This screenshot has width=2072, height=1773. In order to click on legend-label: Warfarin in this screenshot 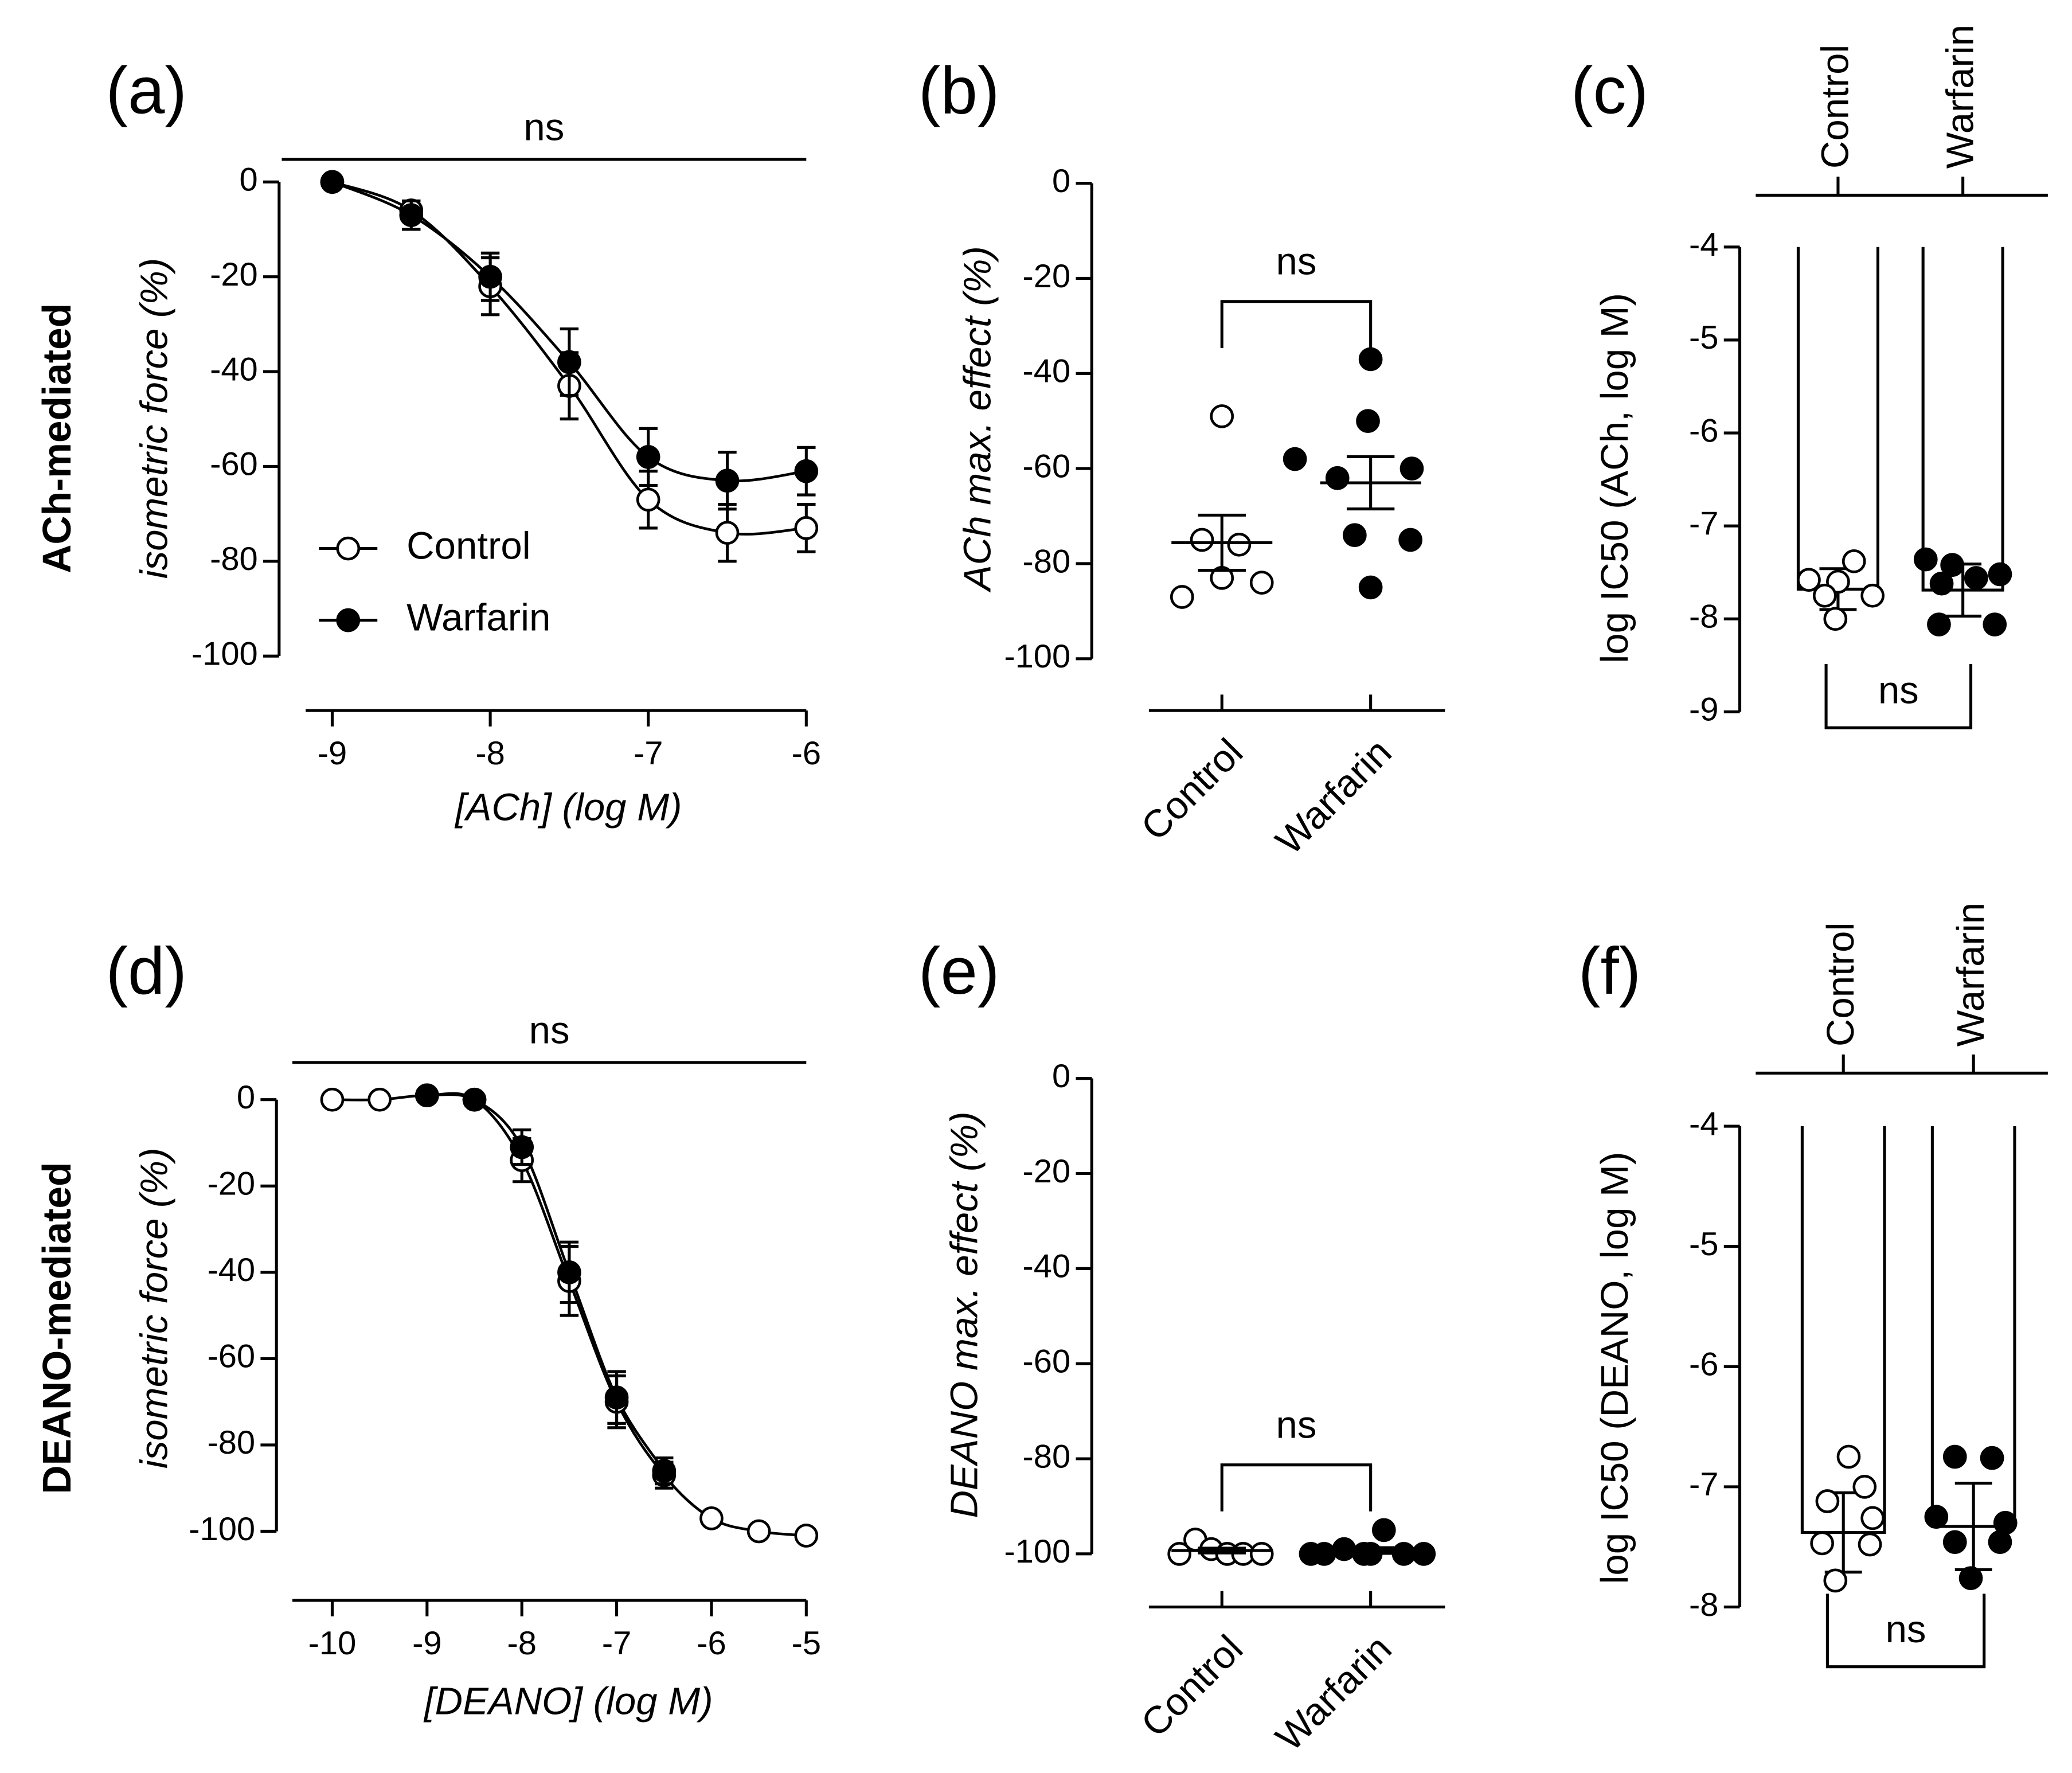, I will do `click(478, 617)`.